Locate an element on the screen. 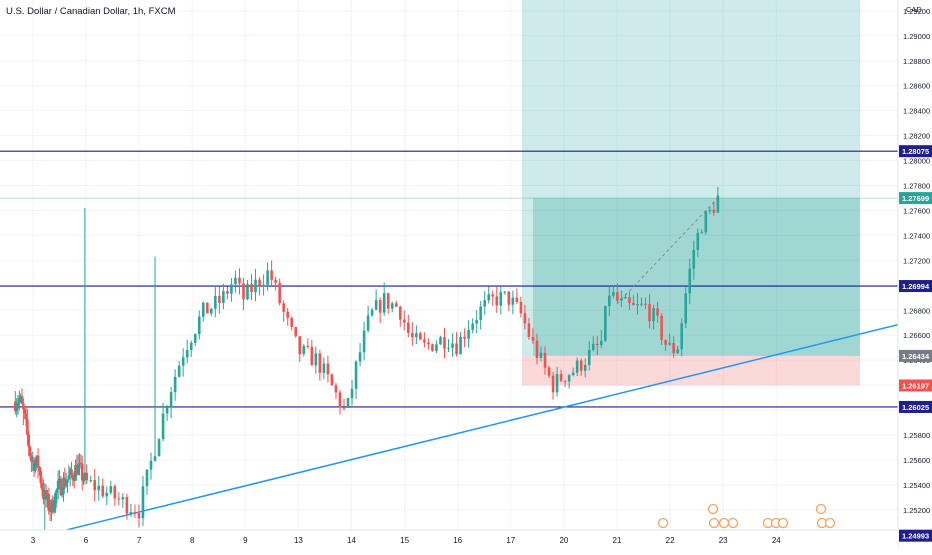  time-tick-label: 16 is located at coordinates (457, 540).